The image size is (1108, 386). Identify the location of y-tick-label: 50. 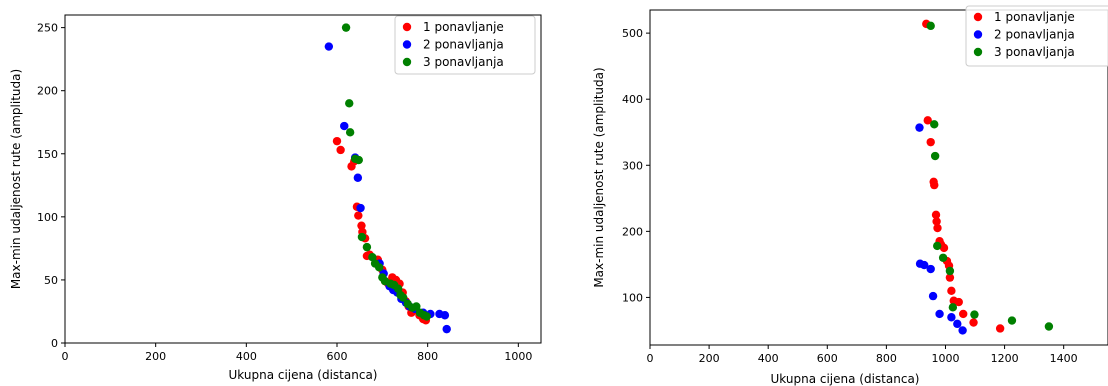
(51, 280).